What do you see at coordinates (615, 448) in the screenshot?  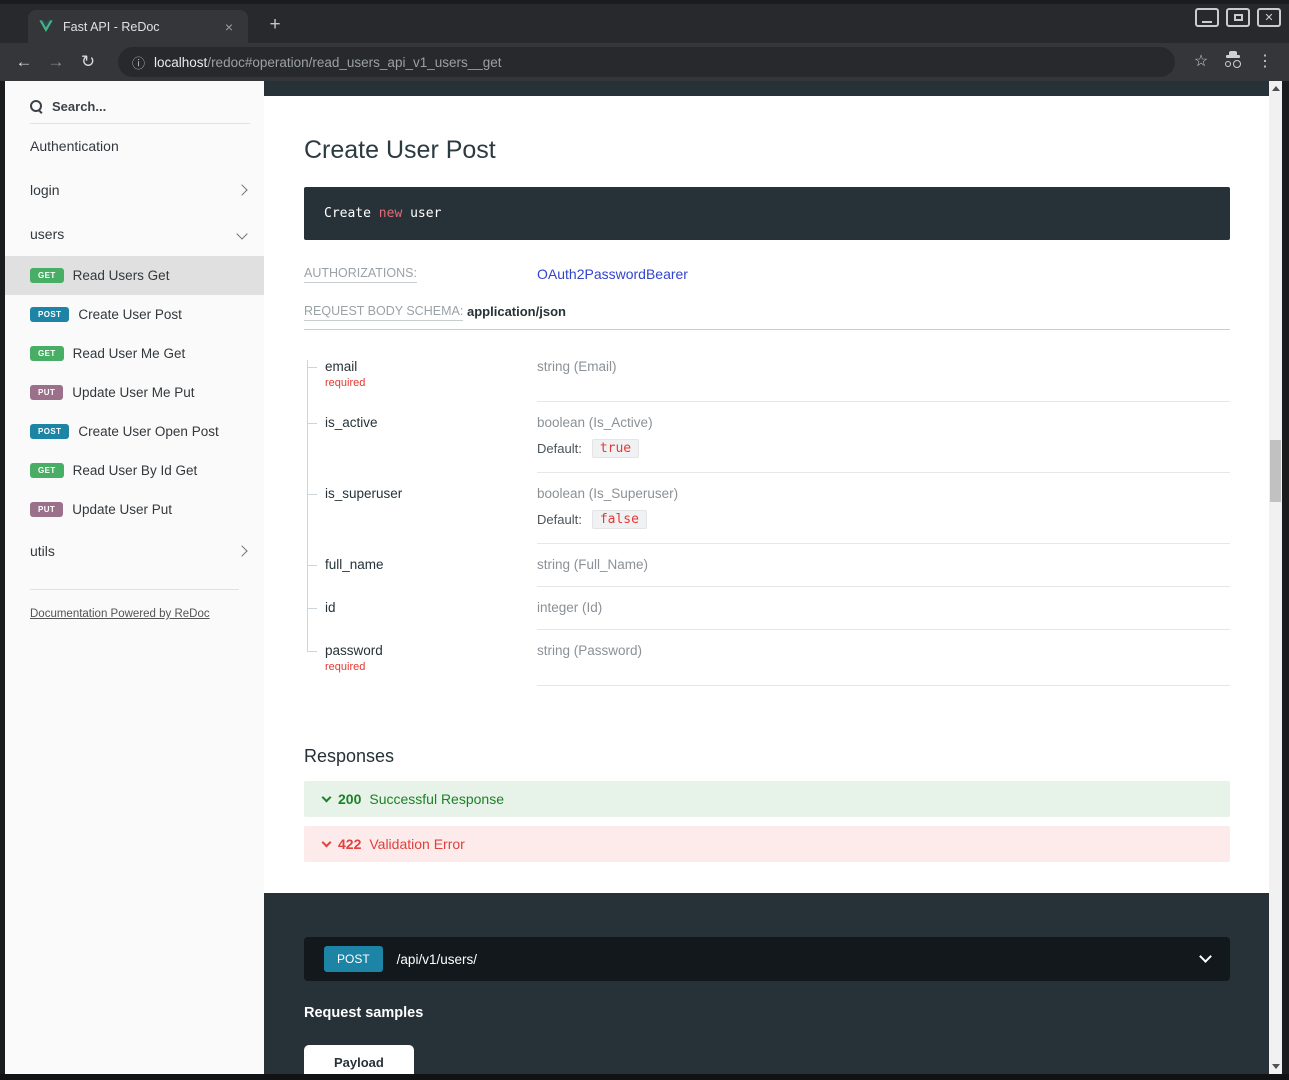 I see `default-value-chip: true` at bounding box center [615, 448].